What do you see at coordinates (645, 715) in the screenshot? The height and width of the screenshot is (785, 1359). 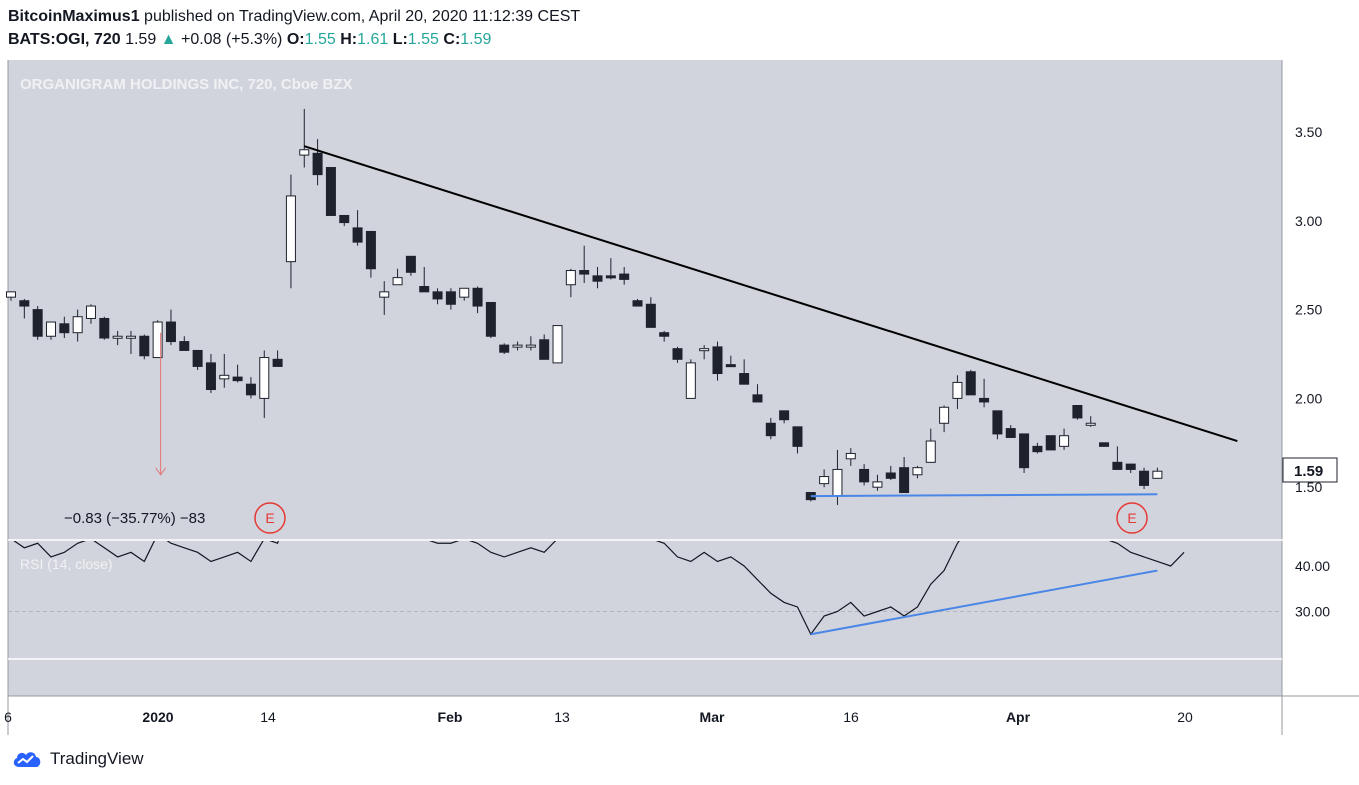 I see `time-axis` at bounding box center [645, 715].